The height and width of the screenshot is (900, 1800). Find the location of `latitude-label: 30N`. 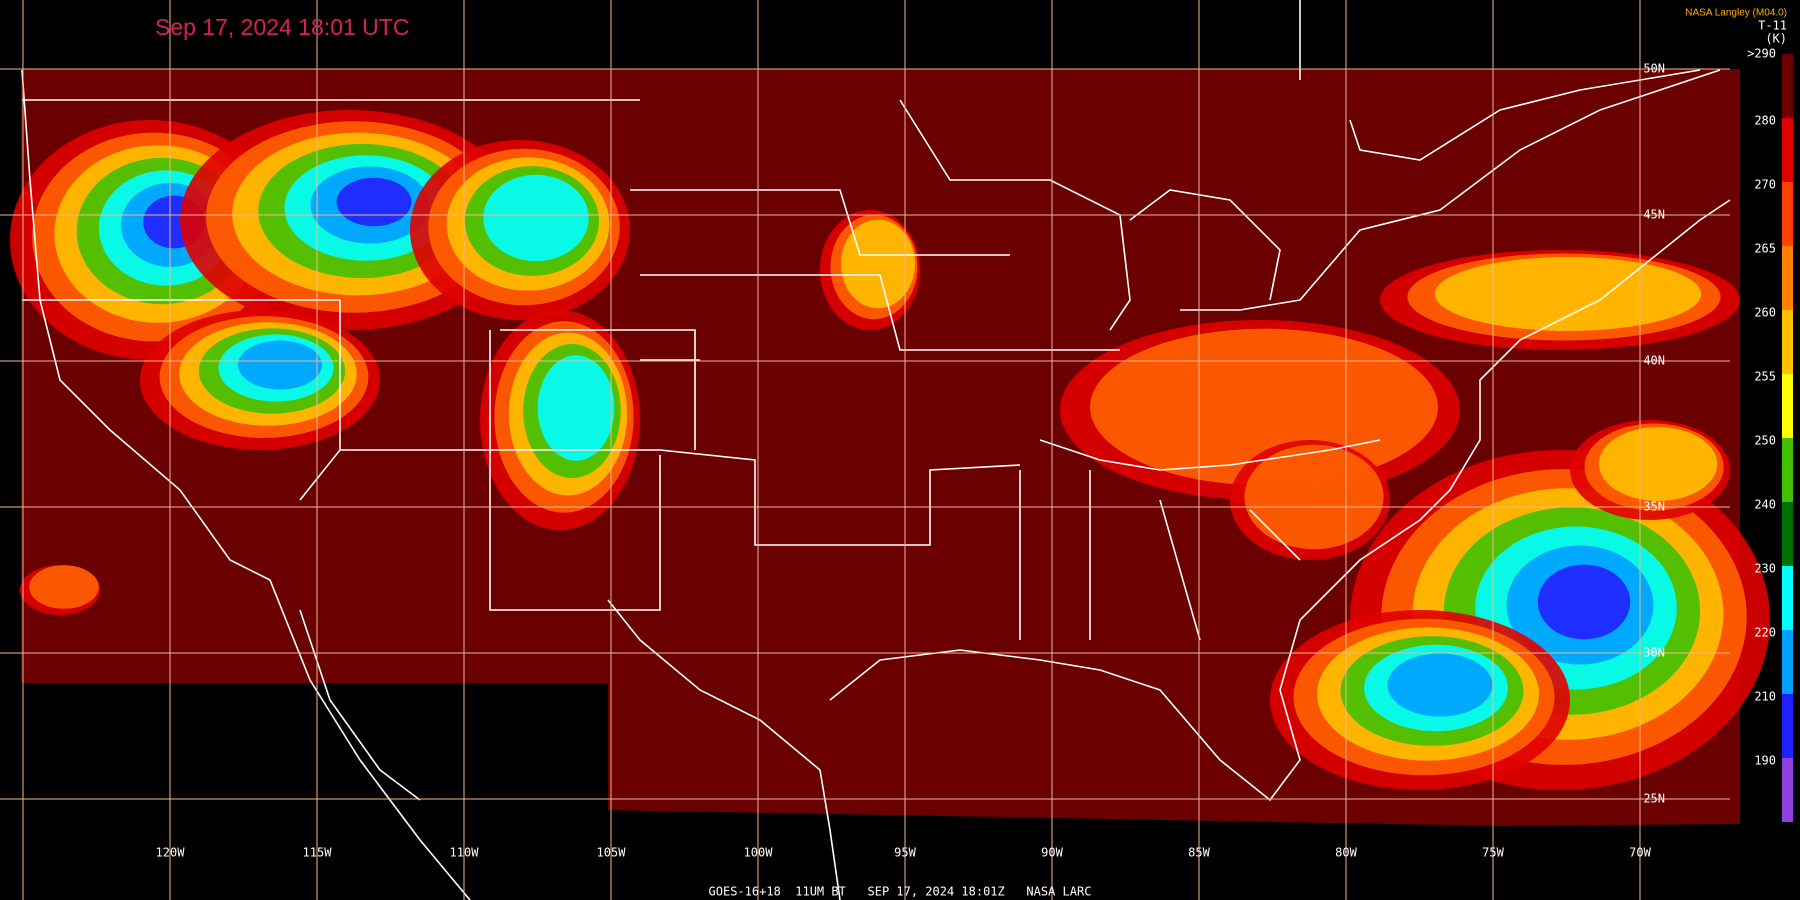

latitude-label: 30N is located at coordinates (1654, 653).